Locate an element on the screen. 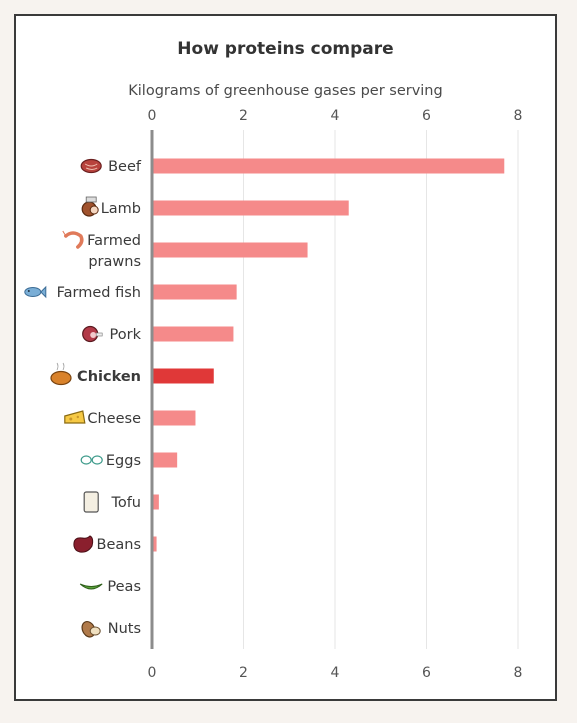 The height and width of the screenshot is (723, 577). category-label: Tofu is located at coordinates (125, 503).